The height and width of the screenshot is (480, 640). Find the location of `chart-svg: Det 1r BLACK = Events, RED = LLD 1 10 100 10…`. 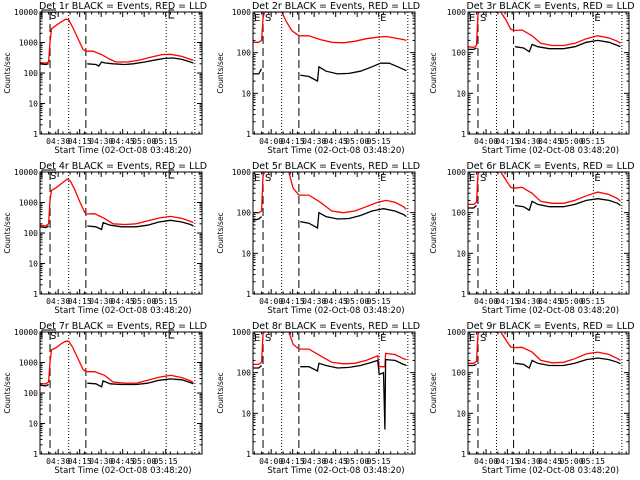

chart-svg: Det 1r BLACK = Events, RED = LLD 1 10 100 10… is located at coordinates (105, 78).